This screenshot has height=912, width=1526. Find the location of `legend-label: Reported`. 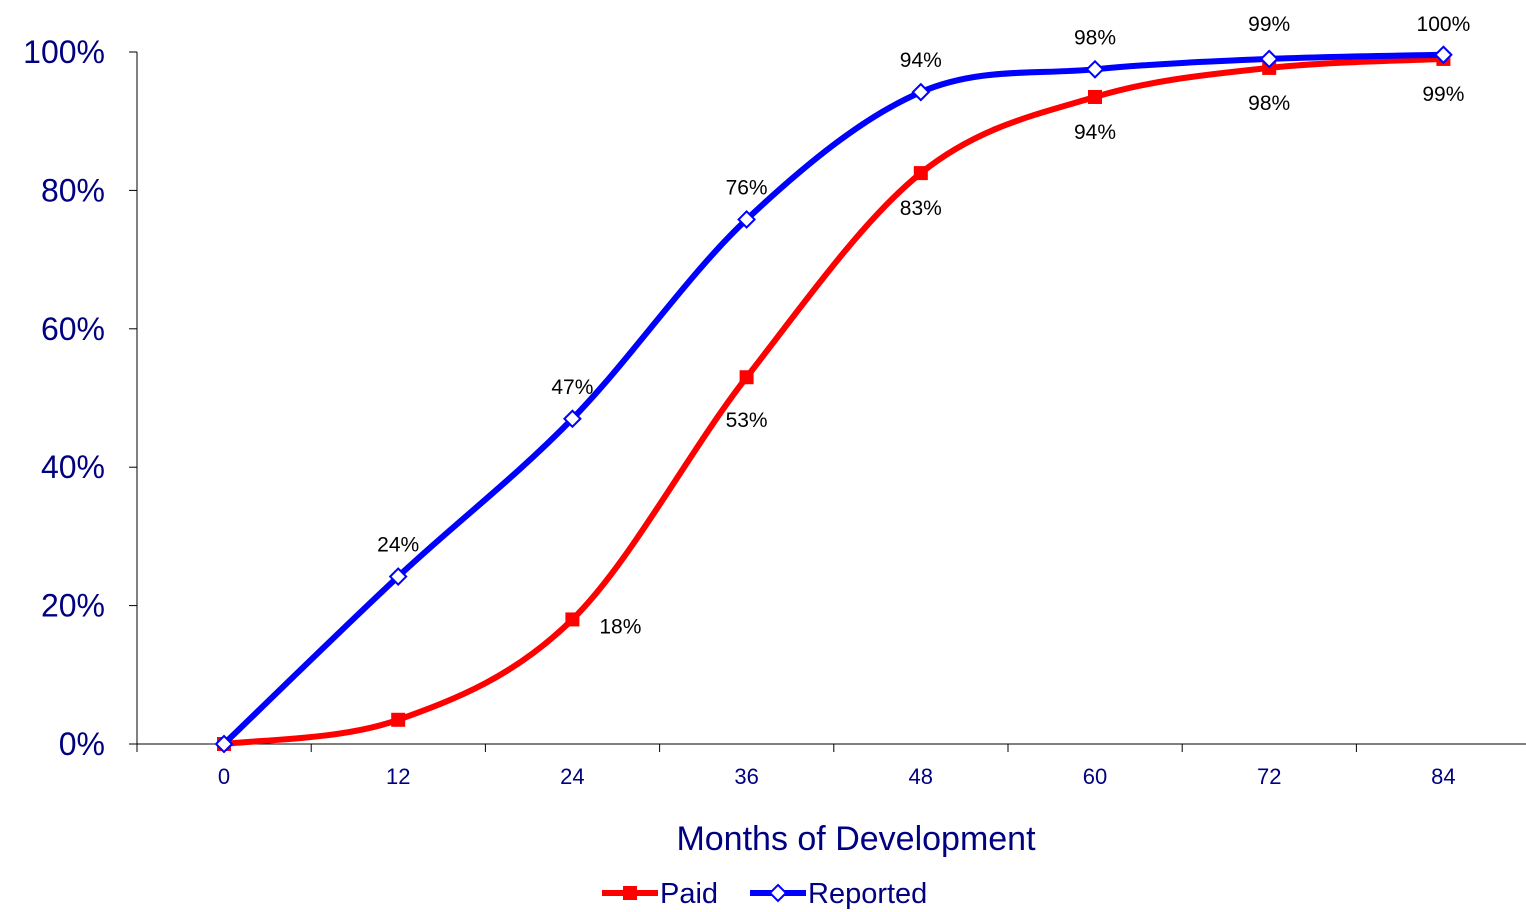

legend-label: Reported is located at coordinates (867, 894).